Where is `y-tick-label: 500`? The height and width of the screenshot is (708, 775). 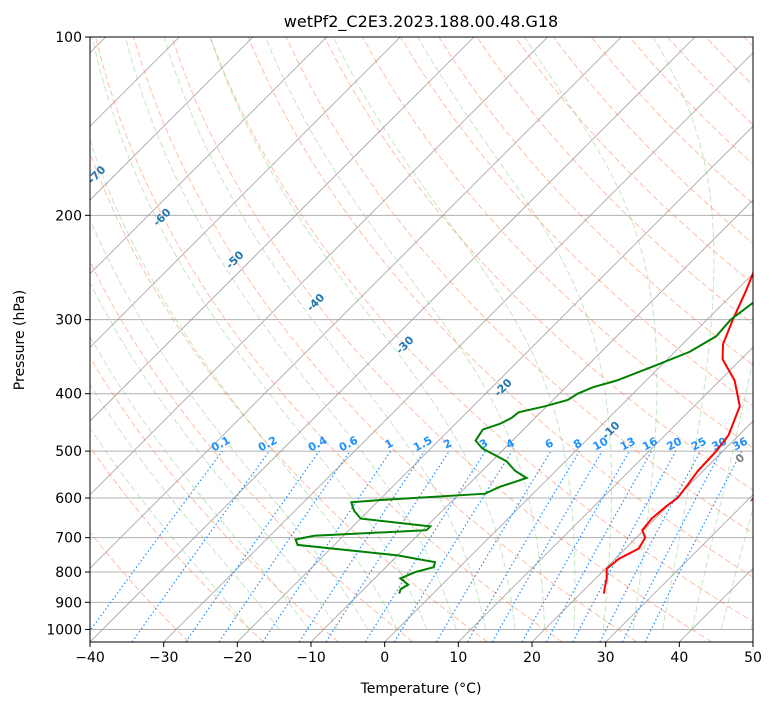
y-tick-label: 500 is located at coordinates (68, 452).